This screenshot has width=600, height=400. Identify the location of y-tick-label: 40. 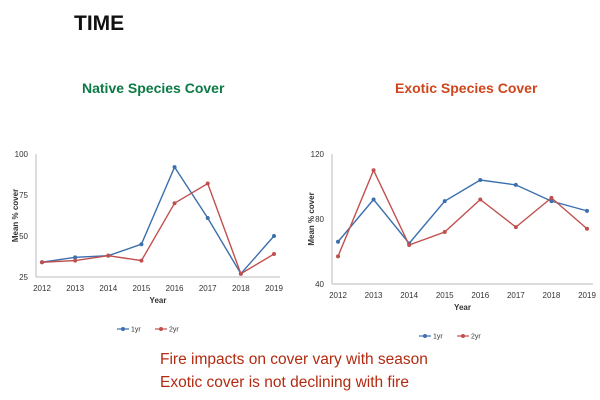
(319, 284).